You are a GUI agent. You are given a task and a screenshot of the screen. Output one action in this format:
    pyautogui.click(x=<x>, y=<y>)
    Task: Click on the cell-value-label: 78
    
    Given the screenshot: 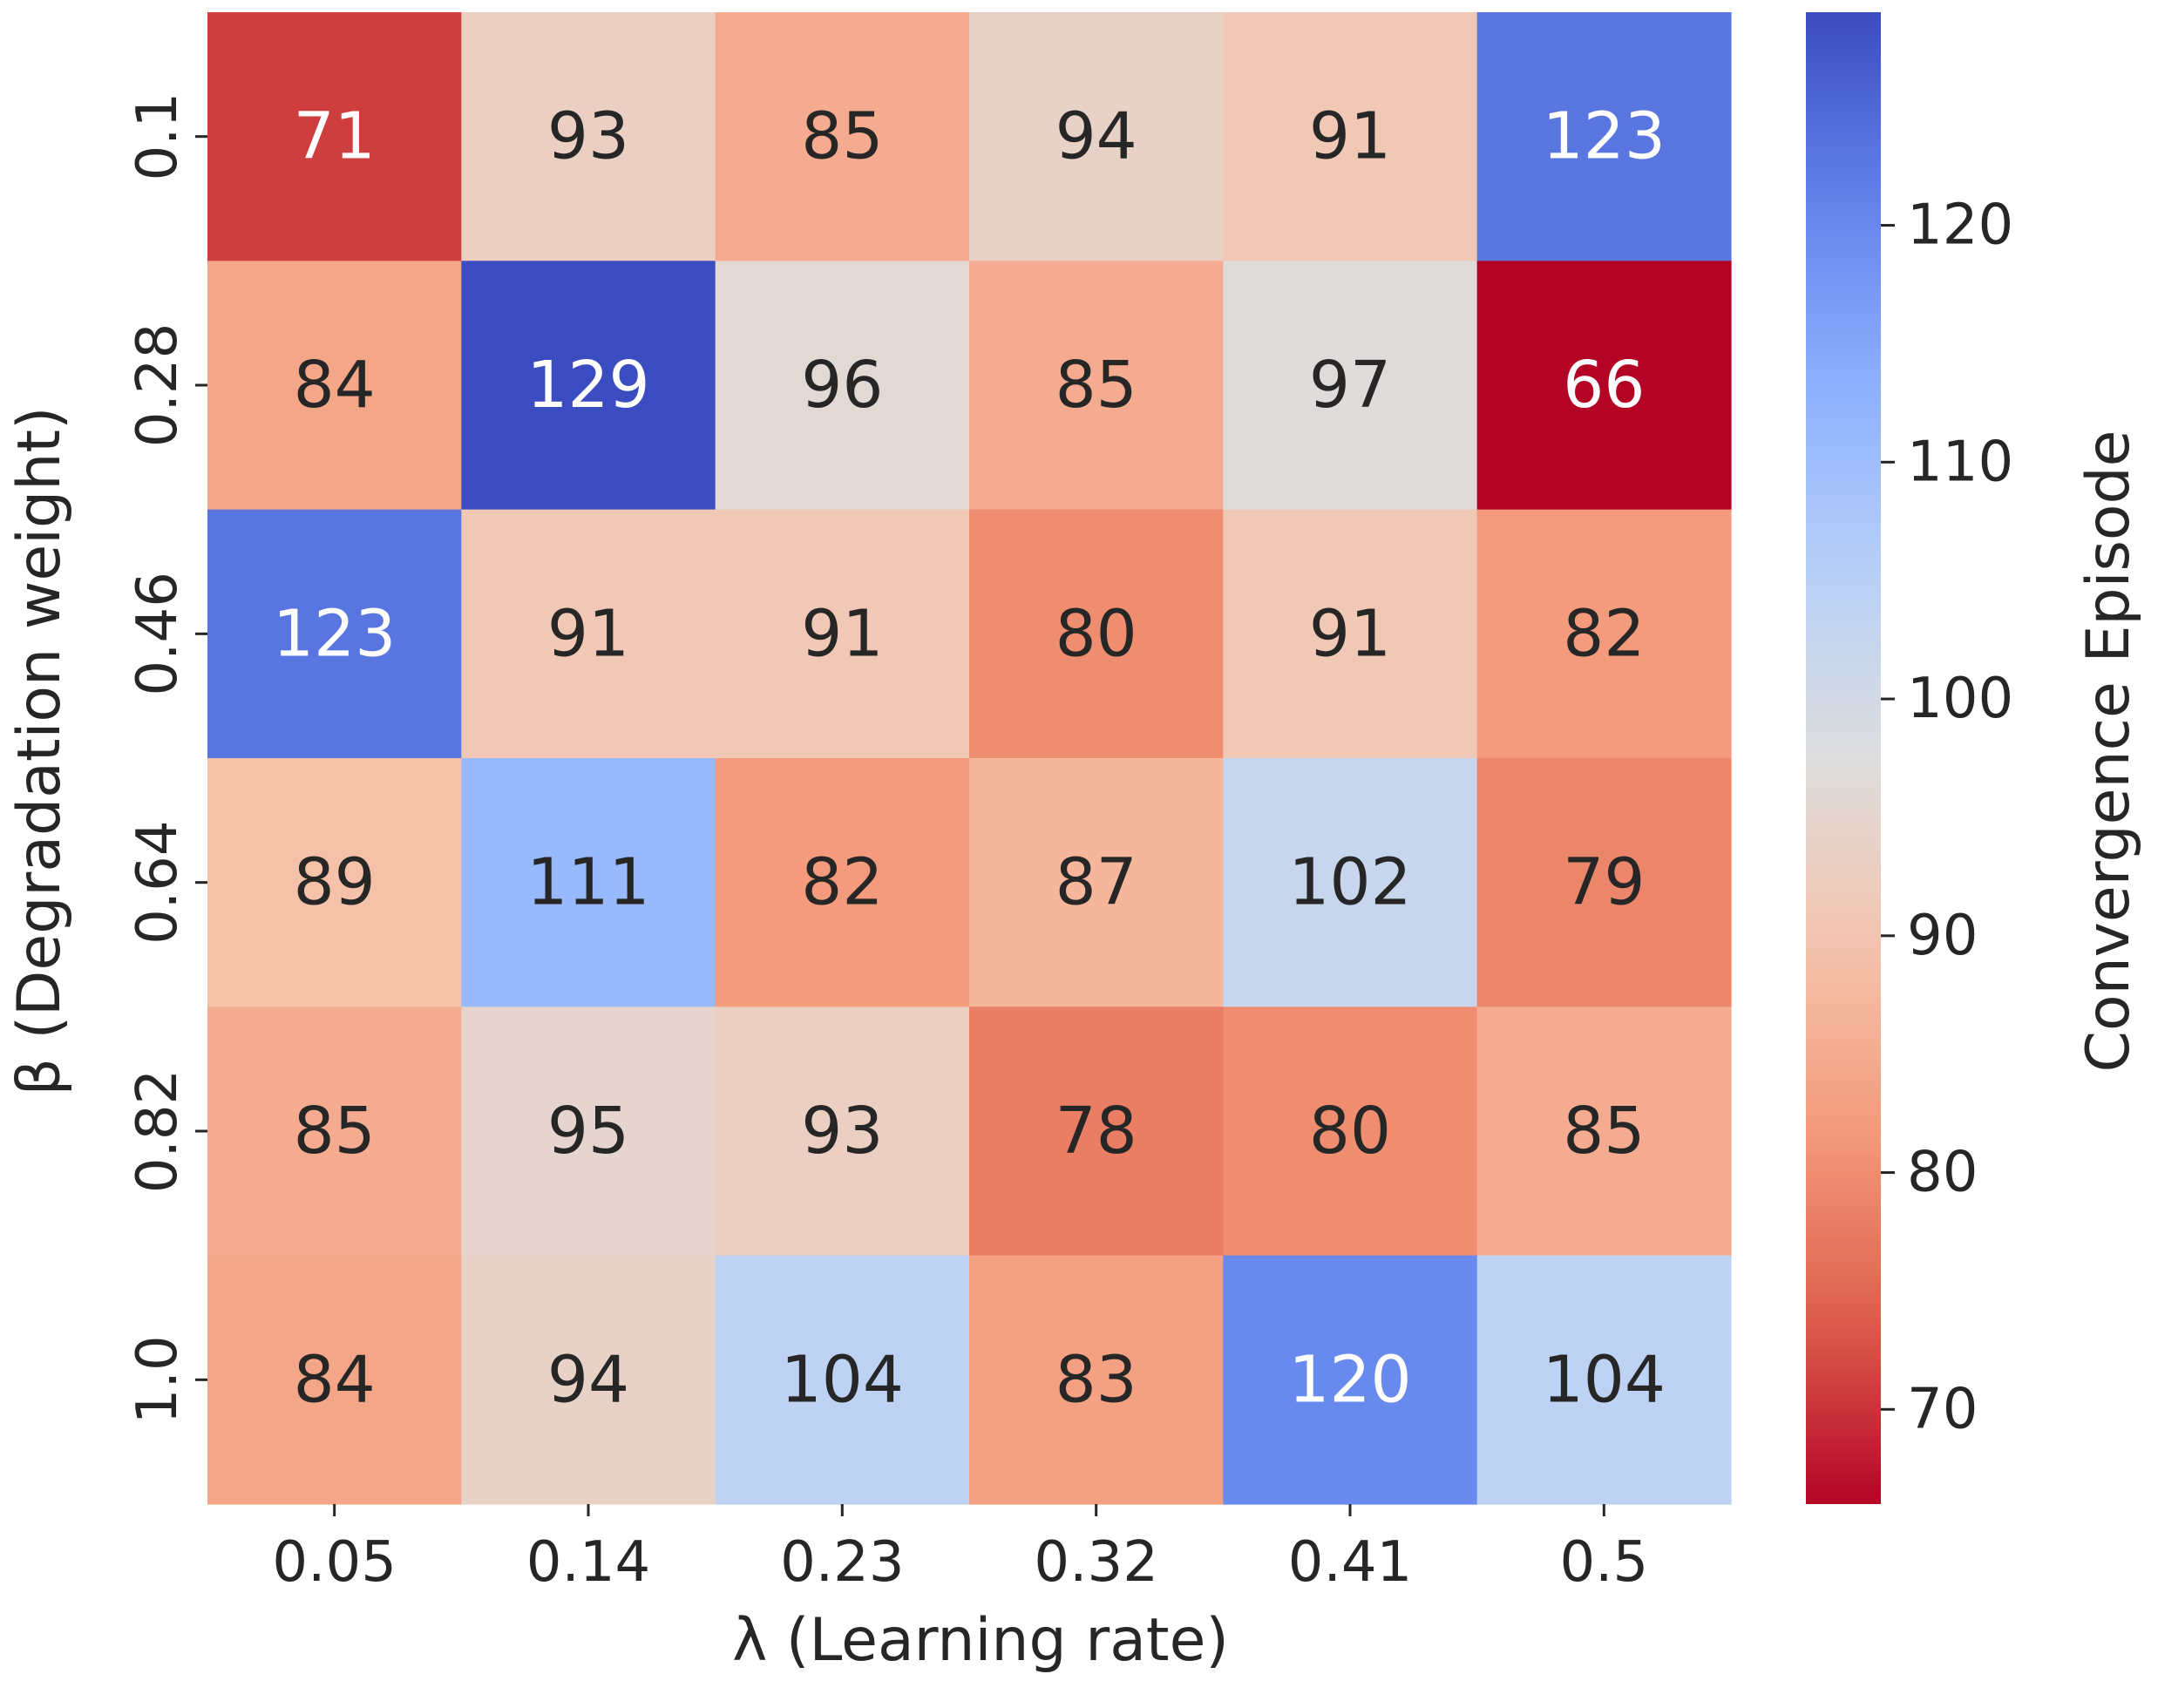 What is the action you would take?
    pyautogui.click(x=1096, y=1131)
    